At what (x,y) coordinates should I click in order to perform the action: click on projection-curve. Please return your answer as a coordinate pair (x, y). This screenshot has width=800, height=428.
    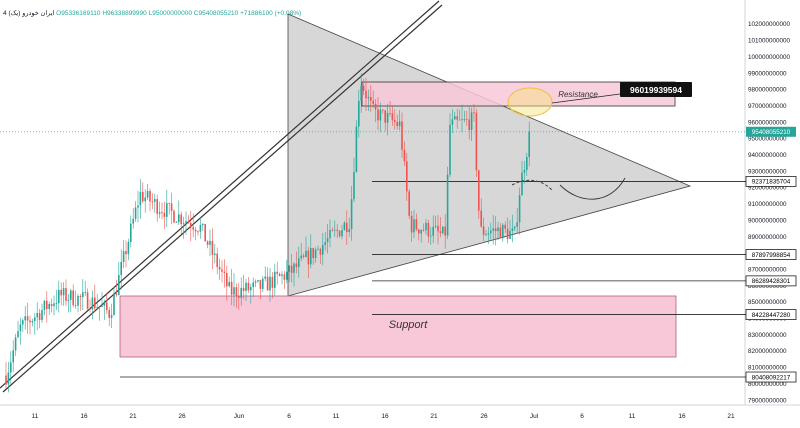
    Looking at the image, I should click on (532, 185).